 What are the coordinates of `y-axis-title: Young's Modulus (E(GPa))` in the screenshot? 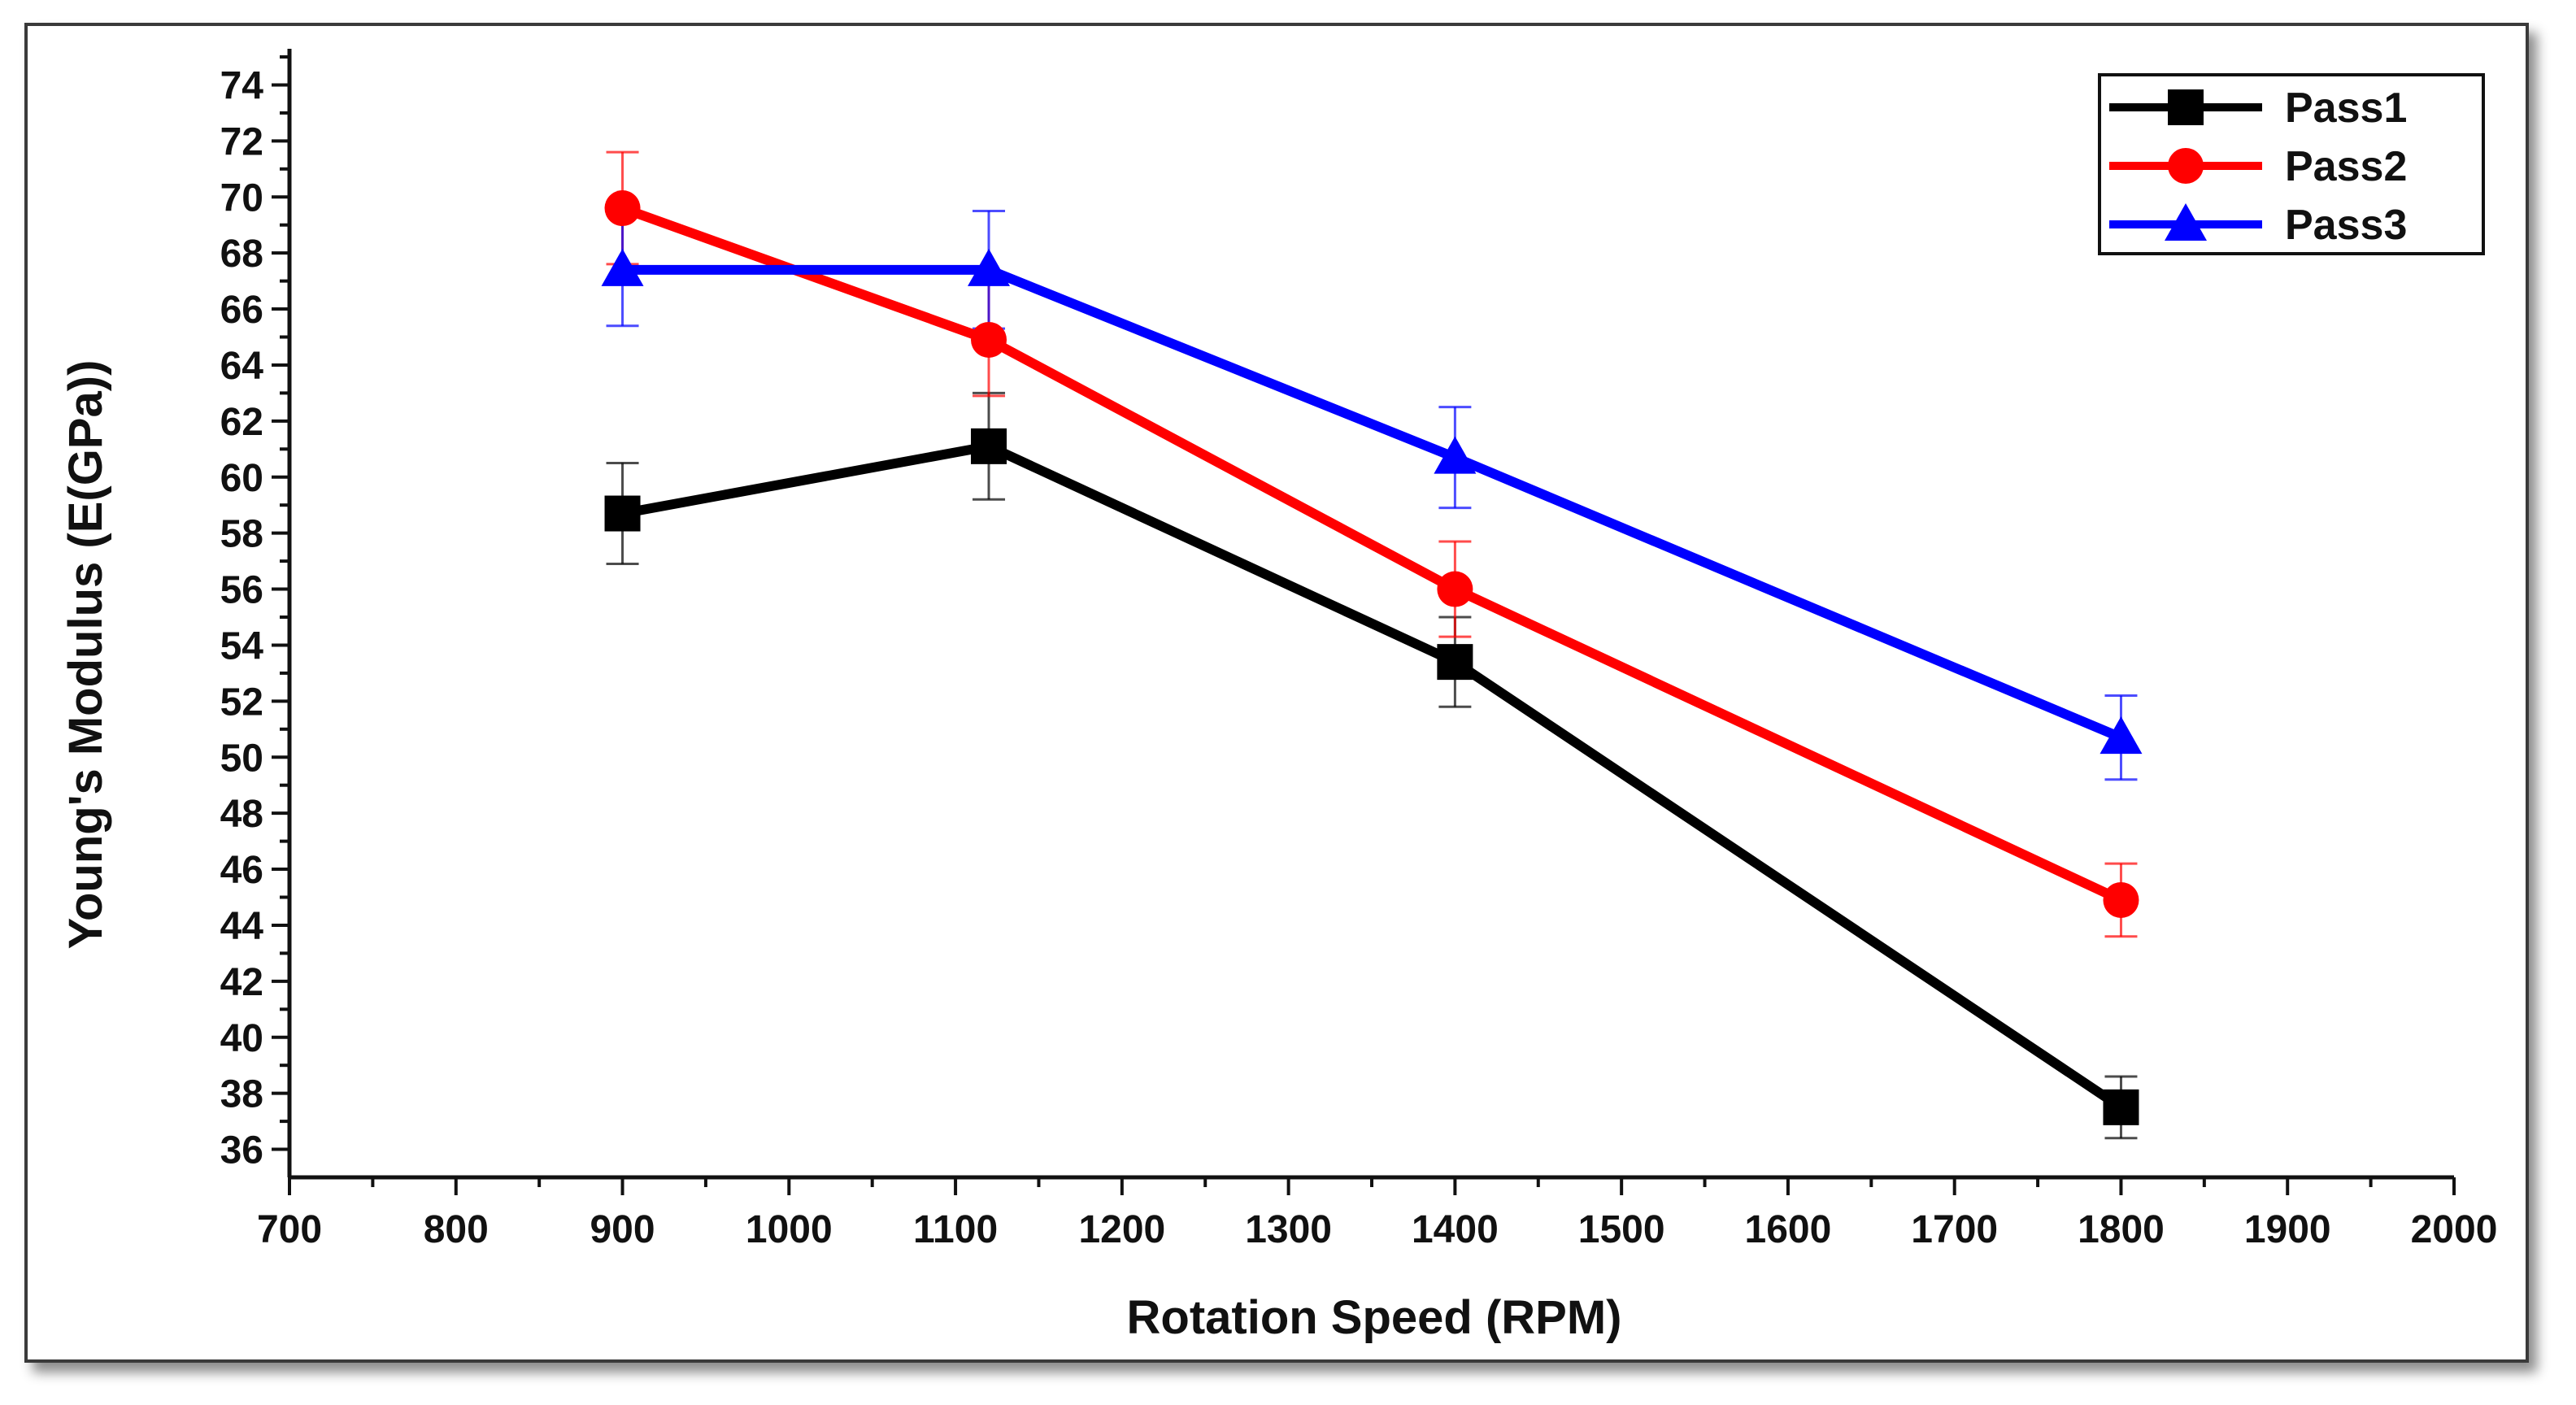 It's located at (86, 655).